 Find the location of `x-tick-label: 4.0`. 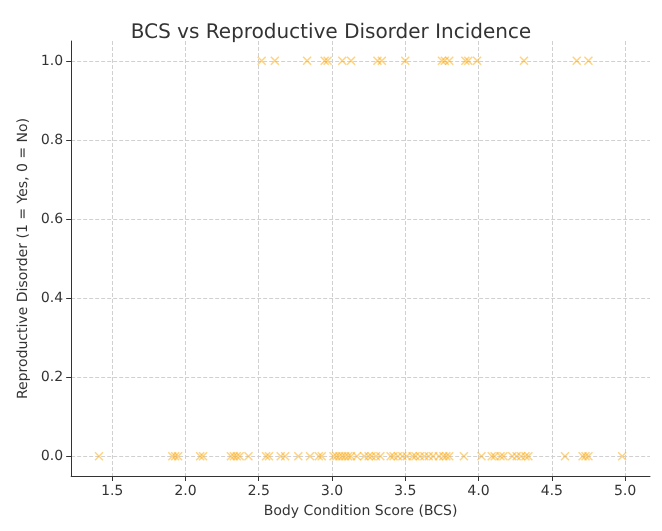

x-tick-label: 4.0 is located at coordinates (478, 491).